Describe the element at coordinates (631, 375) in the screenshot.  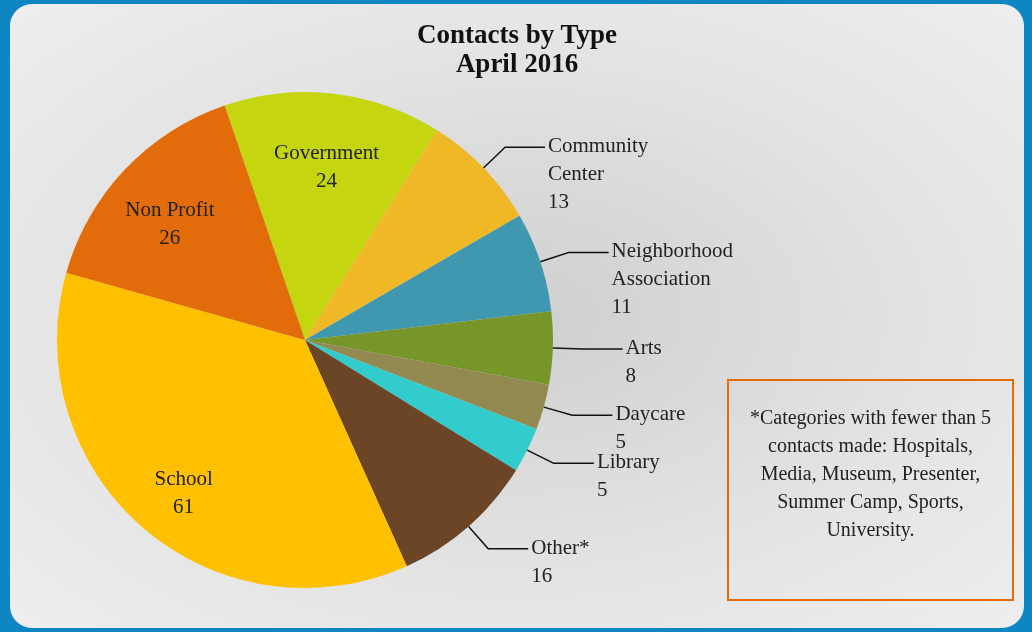
I see `data-label: 8` at that location.